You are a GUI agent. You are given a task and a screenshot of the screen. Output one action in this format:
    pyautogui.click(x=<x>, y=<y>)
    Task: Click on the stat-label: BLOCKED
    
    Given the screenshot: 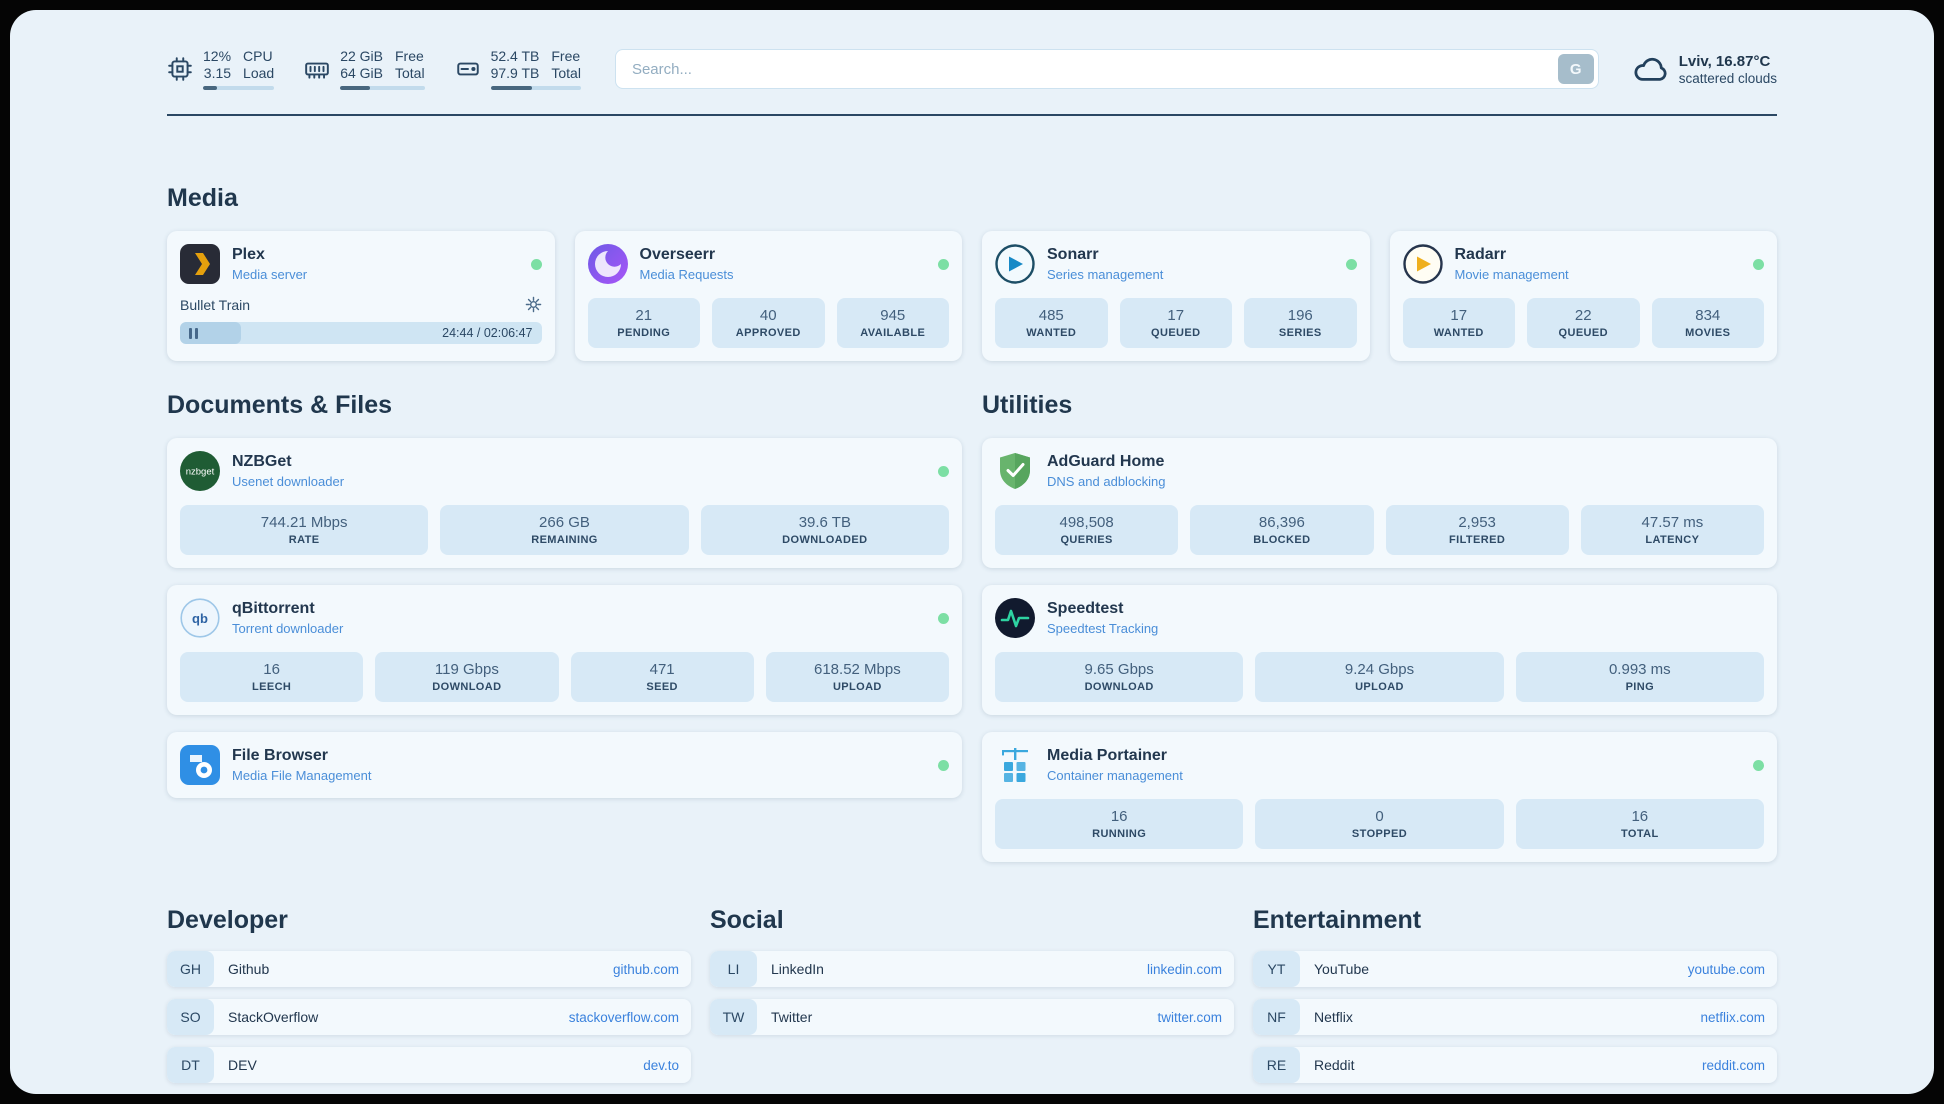 What is the action you would take?
    pyautogui.click(x=1282, y=540)
    